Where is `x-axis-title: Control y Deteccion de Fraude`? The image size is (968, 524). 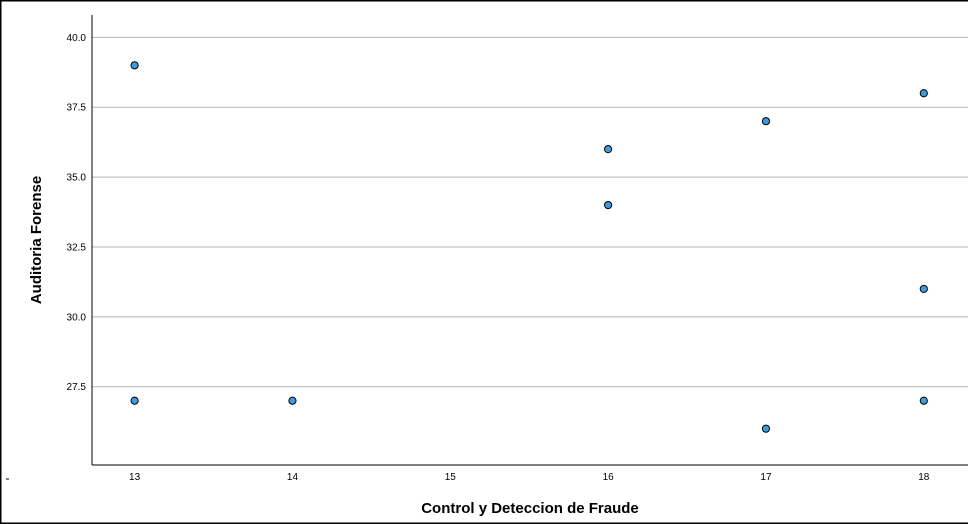 x-axis-title: Control y Deteccion de Fraude is located at coordinates (530, 508).